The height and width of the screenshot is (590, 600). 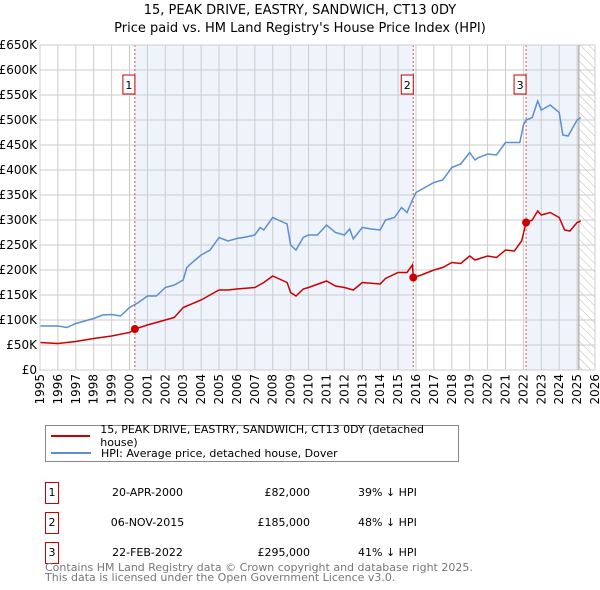 What do you see at coordinates (22, 345) in the screenshot?
I see `y-tick-label: £50K` at bounding box center [22, 345].